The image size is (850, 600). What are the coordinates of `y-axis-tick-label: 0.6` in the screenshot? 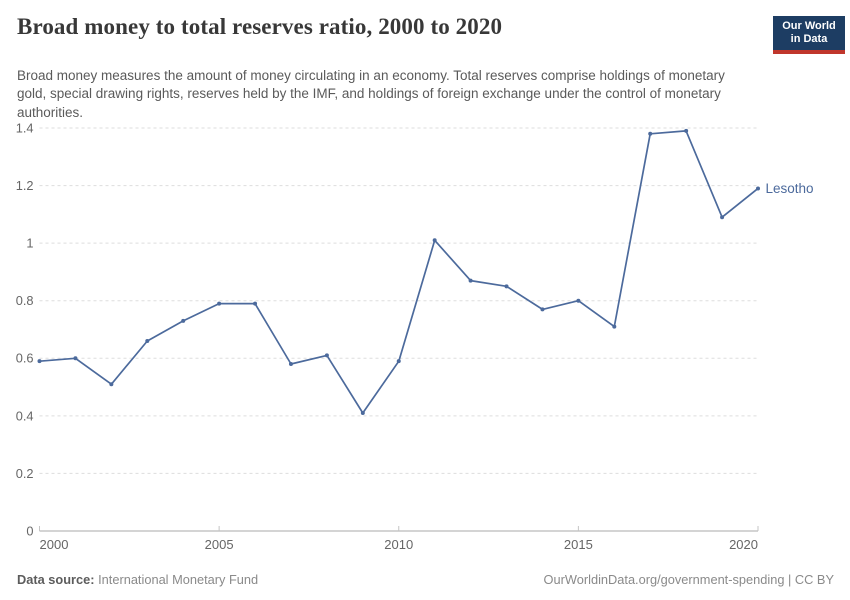 It's located at (25, 358).